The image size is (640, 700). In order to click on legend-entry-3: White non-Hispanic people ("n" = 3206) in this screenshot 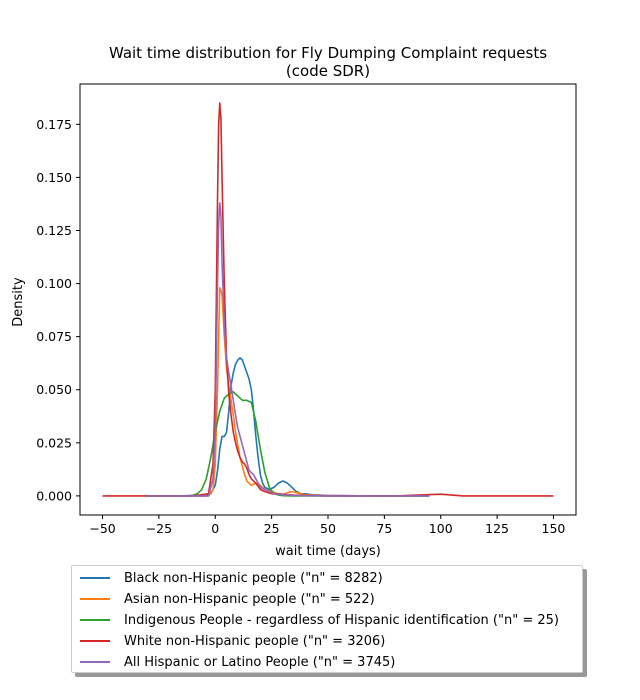, I will do `click(228, 641)`.